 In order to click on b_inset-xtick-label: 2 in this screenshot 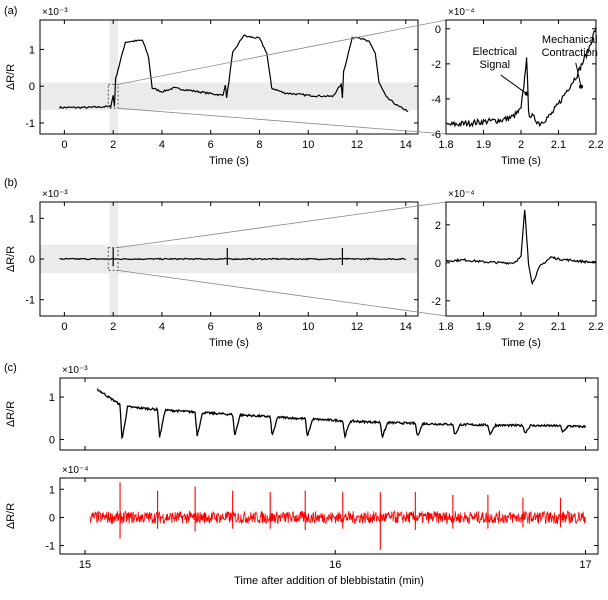, I will do `click(521, 327)`.